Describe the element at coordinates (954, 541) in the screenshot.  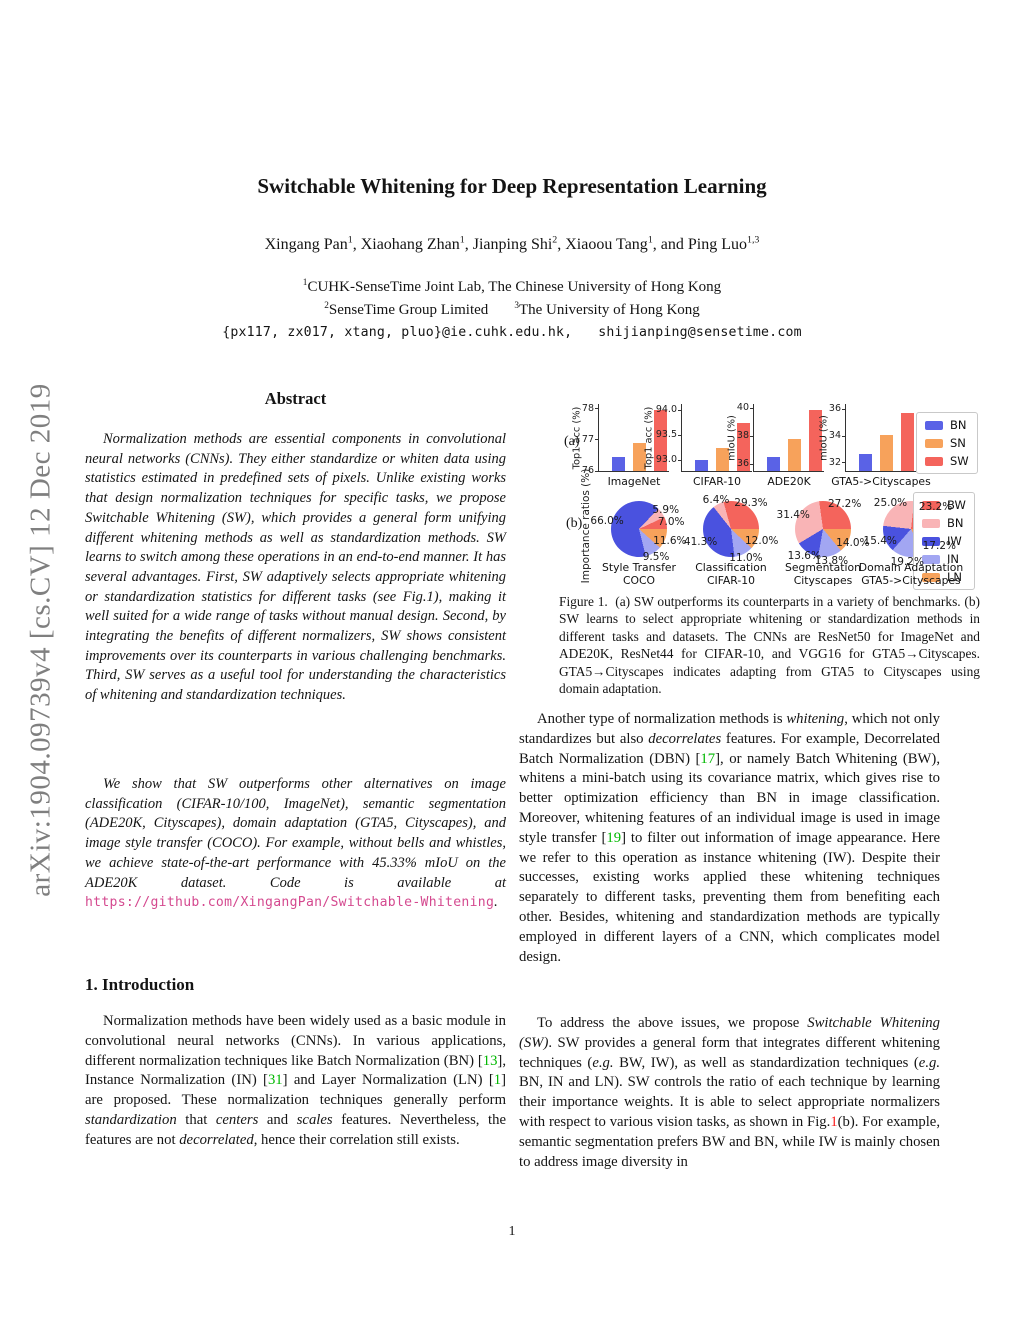
I see `pie-legend-label: IW` at that location.